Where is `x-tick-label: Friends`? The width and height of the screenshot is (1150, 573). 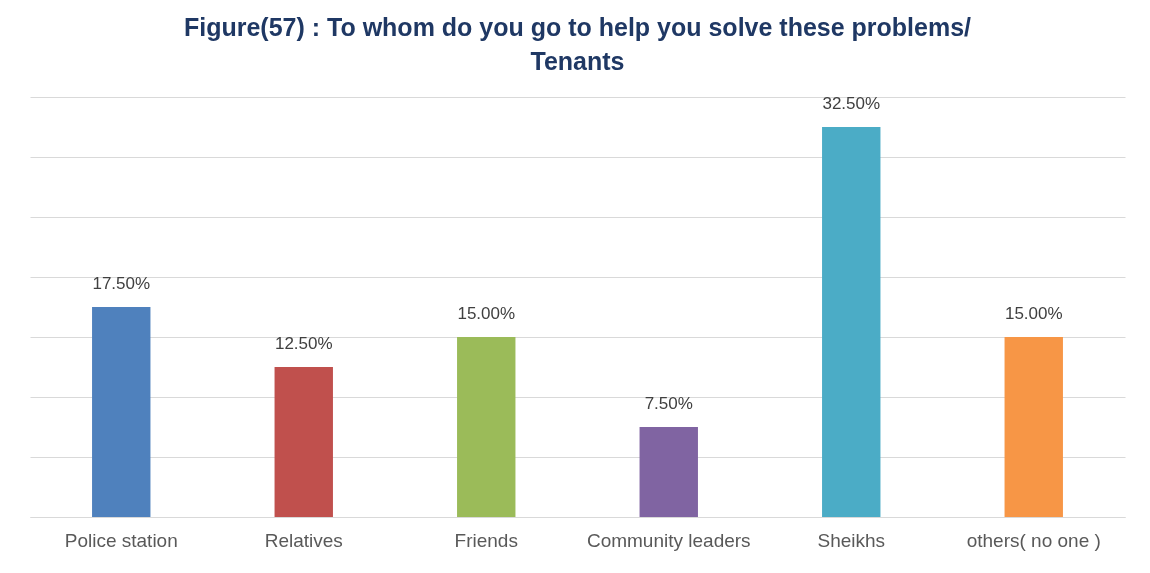 x-tick-label: Friends is located at coordinates (486, 540).